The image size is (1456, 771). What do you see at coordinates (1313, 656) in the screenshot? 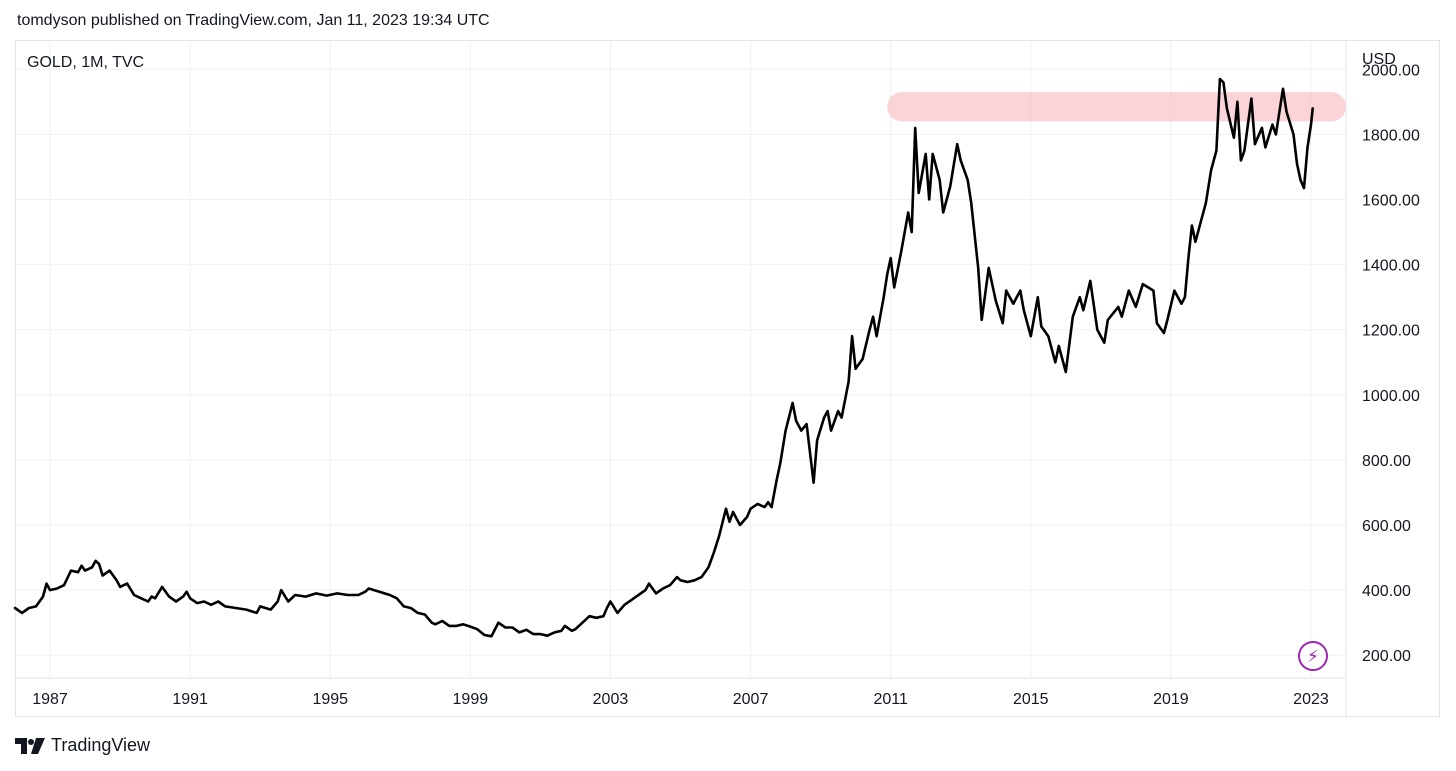
I see `flash-icon: ⚡` at bounding box center [1313, 656].